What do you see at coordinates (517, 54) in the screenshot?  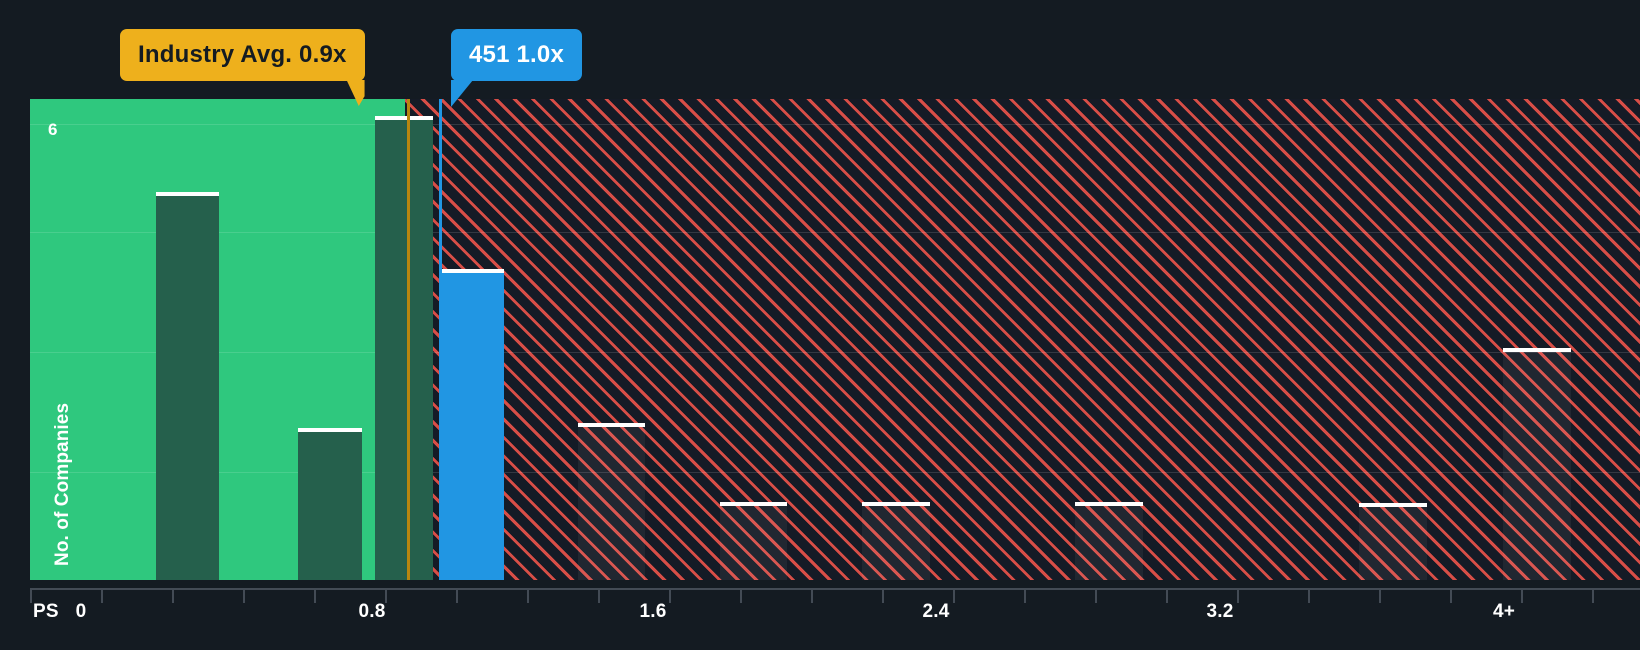 I see `company-callout-label: 451 1.0x` at bounding box center [517, 54].